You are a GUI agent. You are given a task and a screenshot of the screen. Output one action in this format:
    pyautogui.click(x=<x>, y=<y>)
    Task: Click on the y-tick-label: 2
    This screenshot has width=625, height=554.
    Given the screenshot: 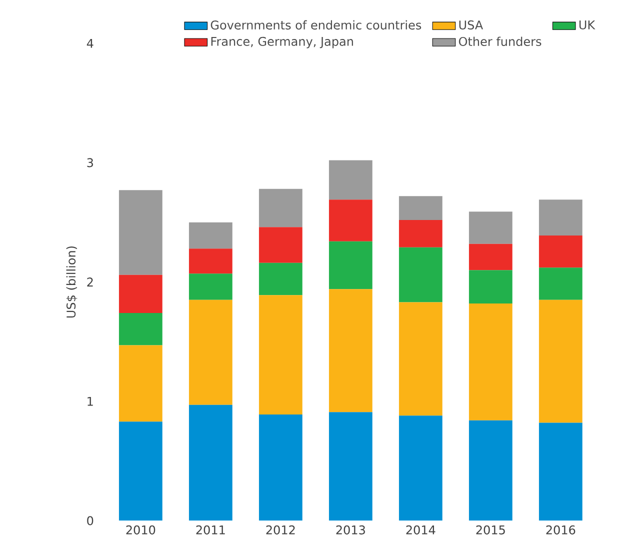 What is the action you would take?
    pyautogui.click(x=90, y=282)
    